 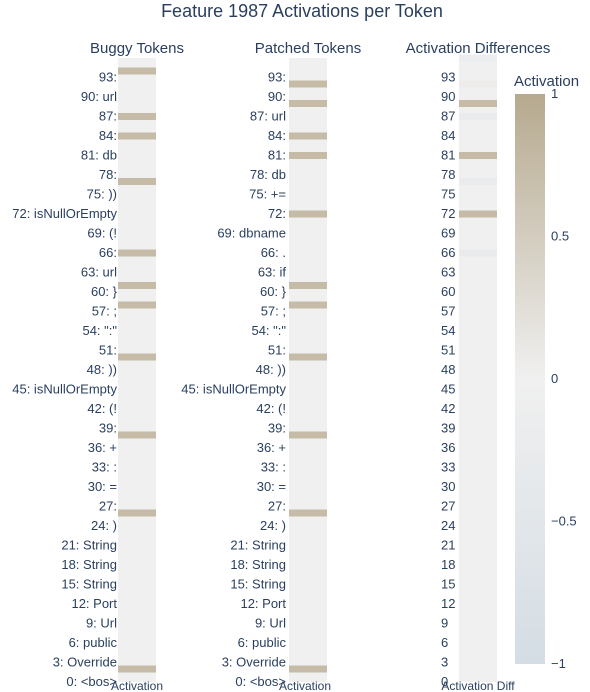 I want to click on y-tick-label: 78: db, so click(x=268, y=174).